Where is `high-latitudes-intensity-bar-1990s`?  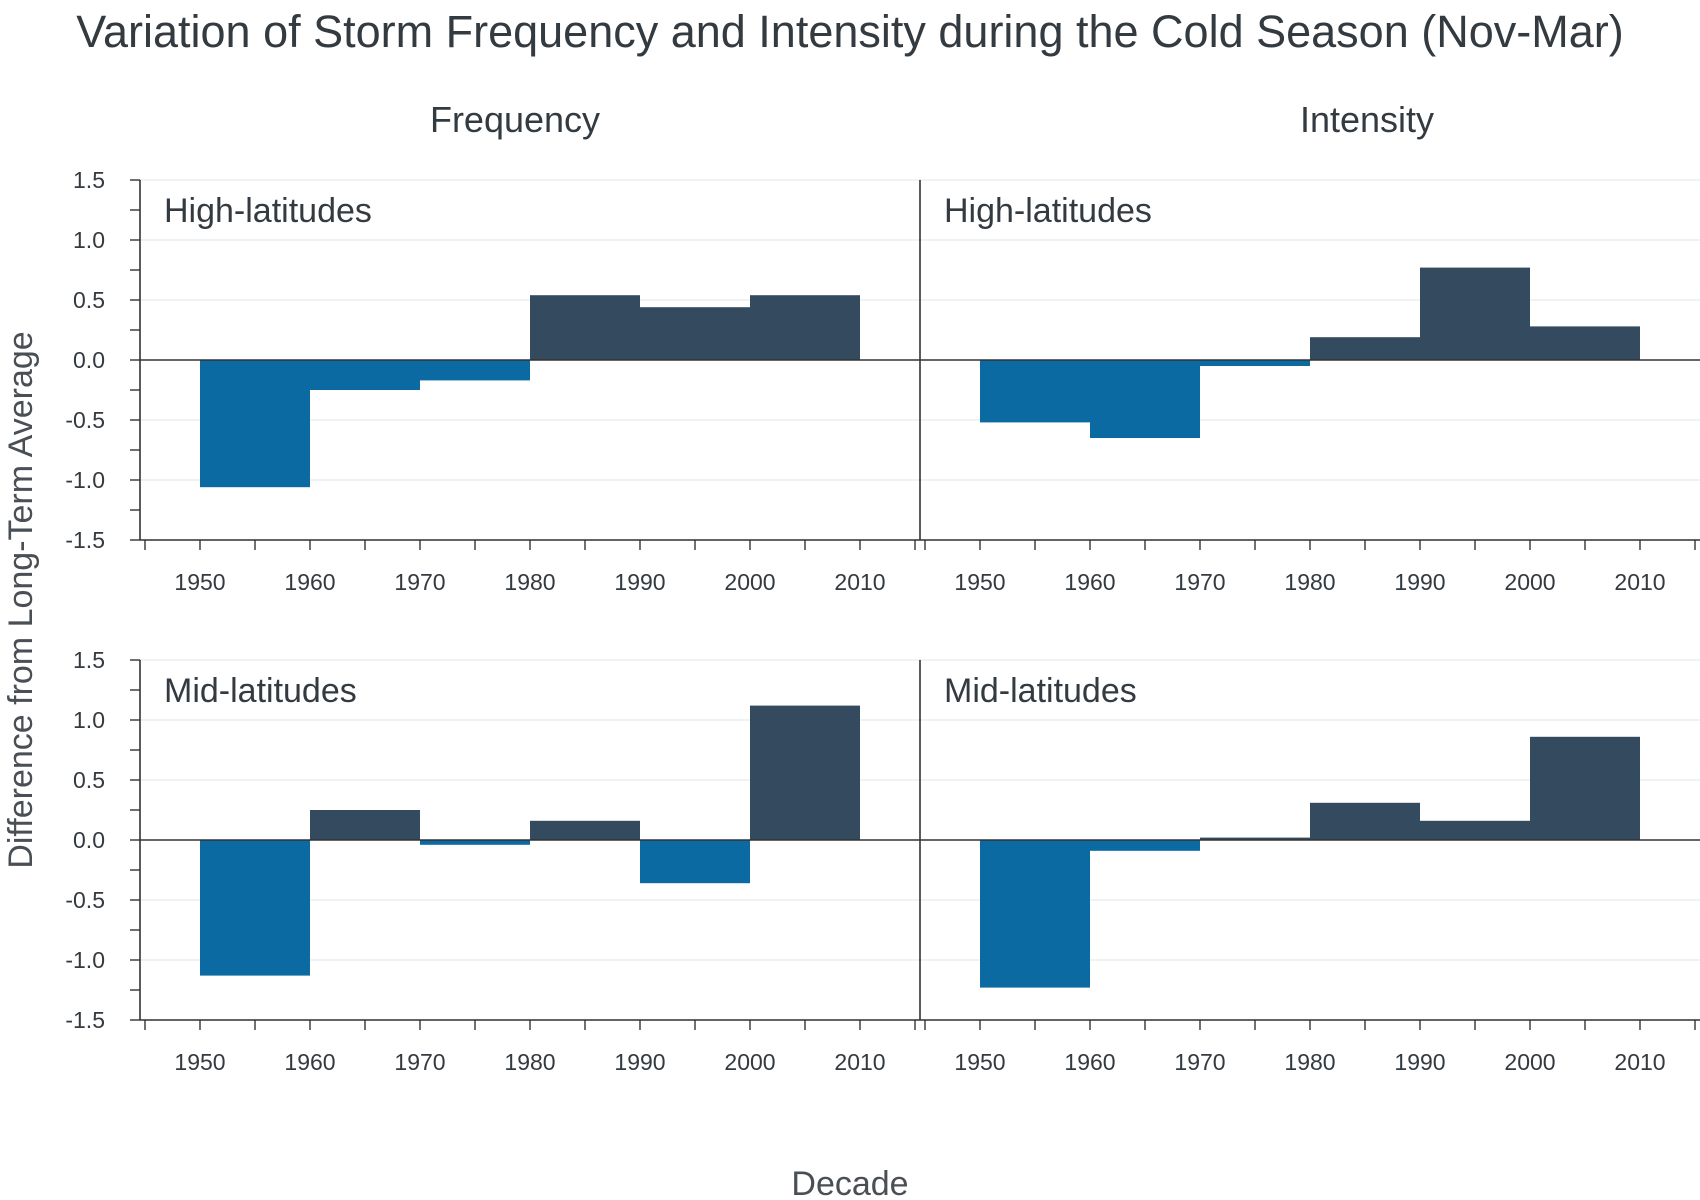 high-latitudes-intensity-bar-1990s is located at coordinates (1475, 313).